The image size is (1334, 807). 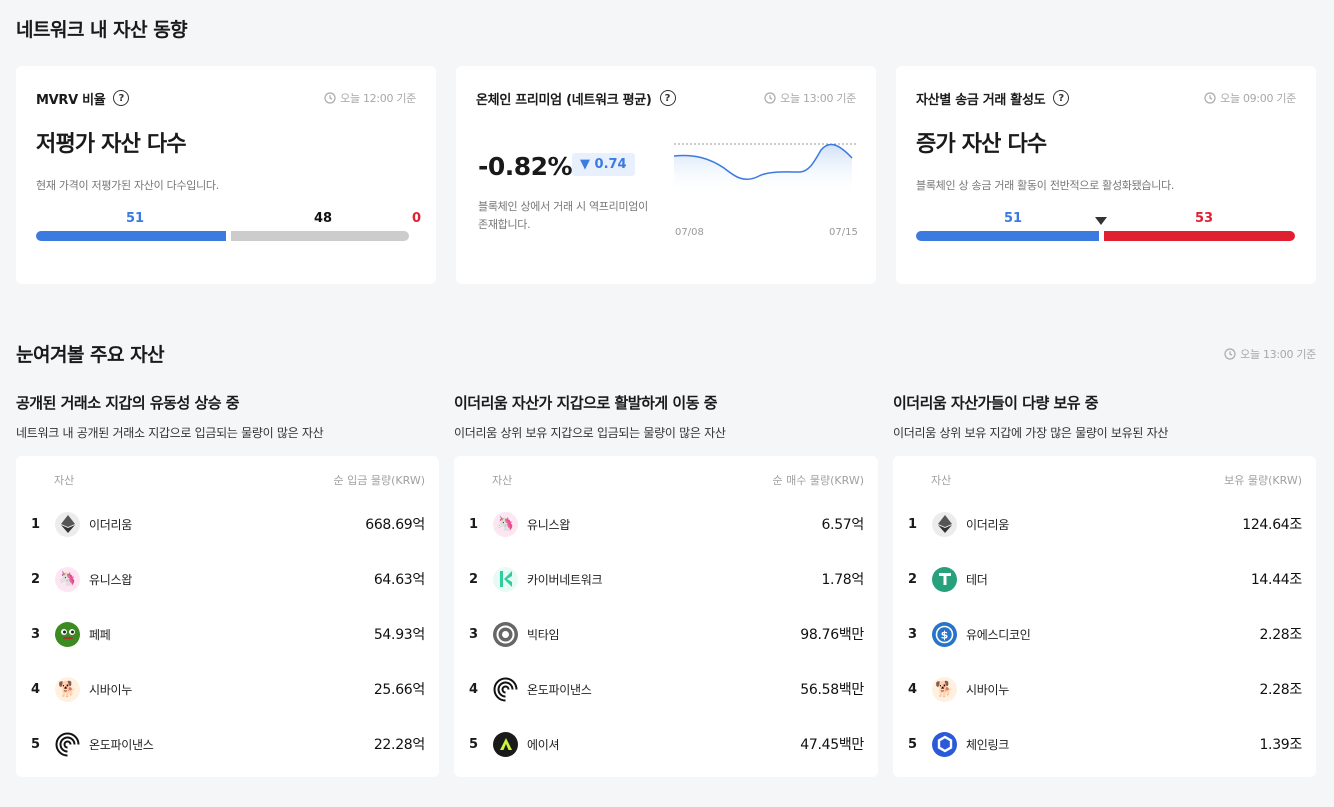 I want to click on table-row: 4 🐕 시바이누 2.28조, so click(x=1104, y=689).